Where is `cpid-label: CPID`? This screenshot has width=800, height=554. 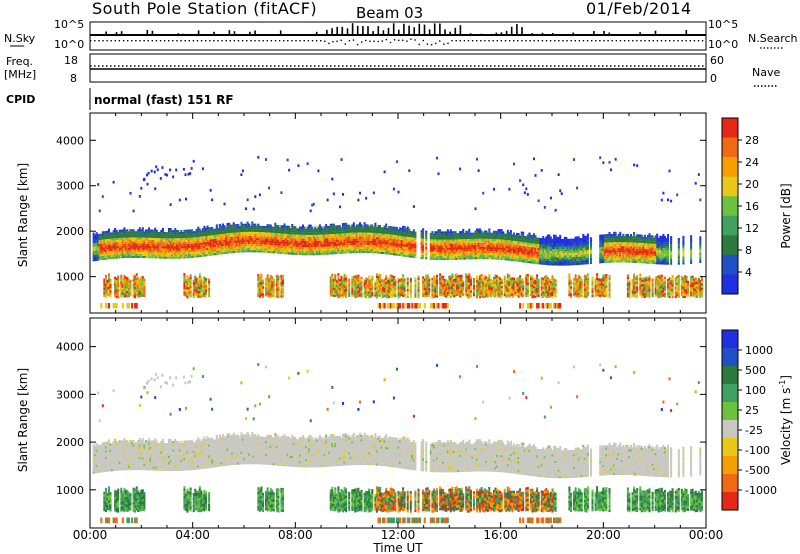
cpid-label: CPID is located at coordinates (20, 99).